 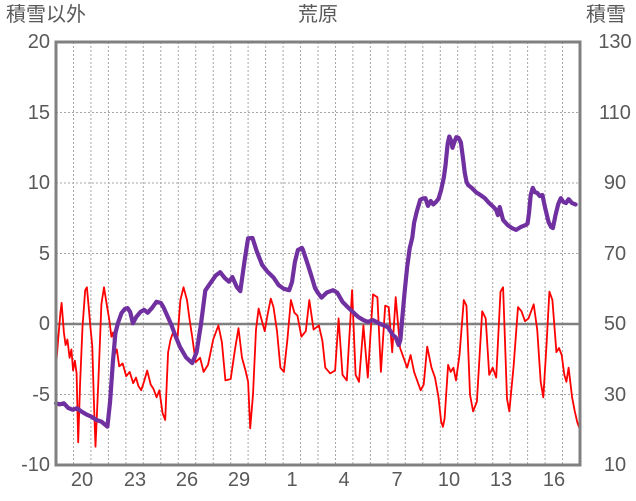 What do you see at coordinates (344, 480) in the screenshot?
I see `x-tick-label: 4` at bounding box center [344, 480].